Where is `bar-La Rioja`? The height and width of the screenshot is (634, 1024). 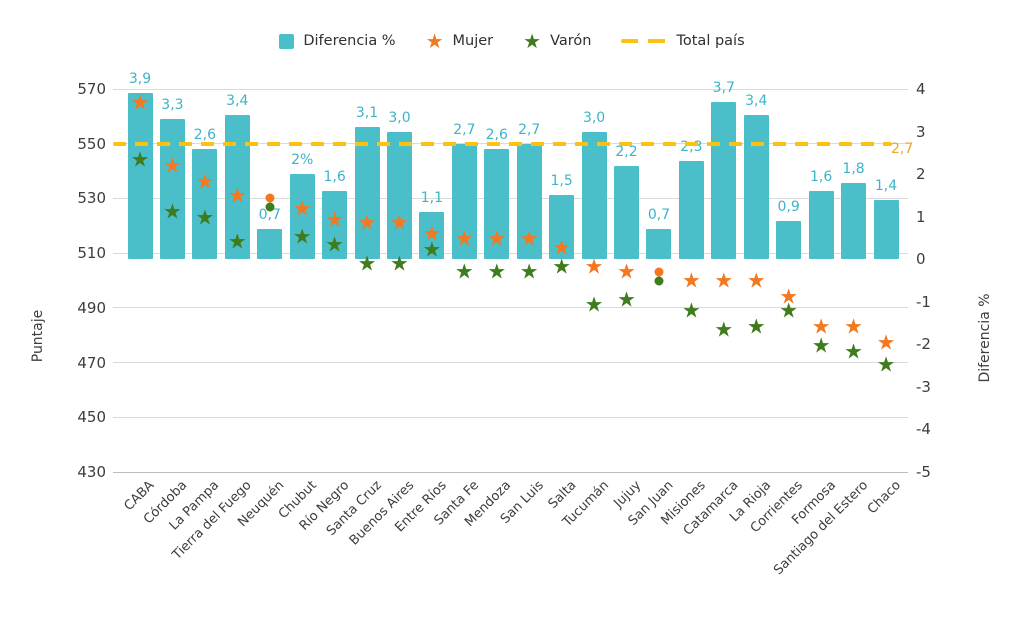 bar-La Rioja is located at coordinates (756, 187).